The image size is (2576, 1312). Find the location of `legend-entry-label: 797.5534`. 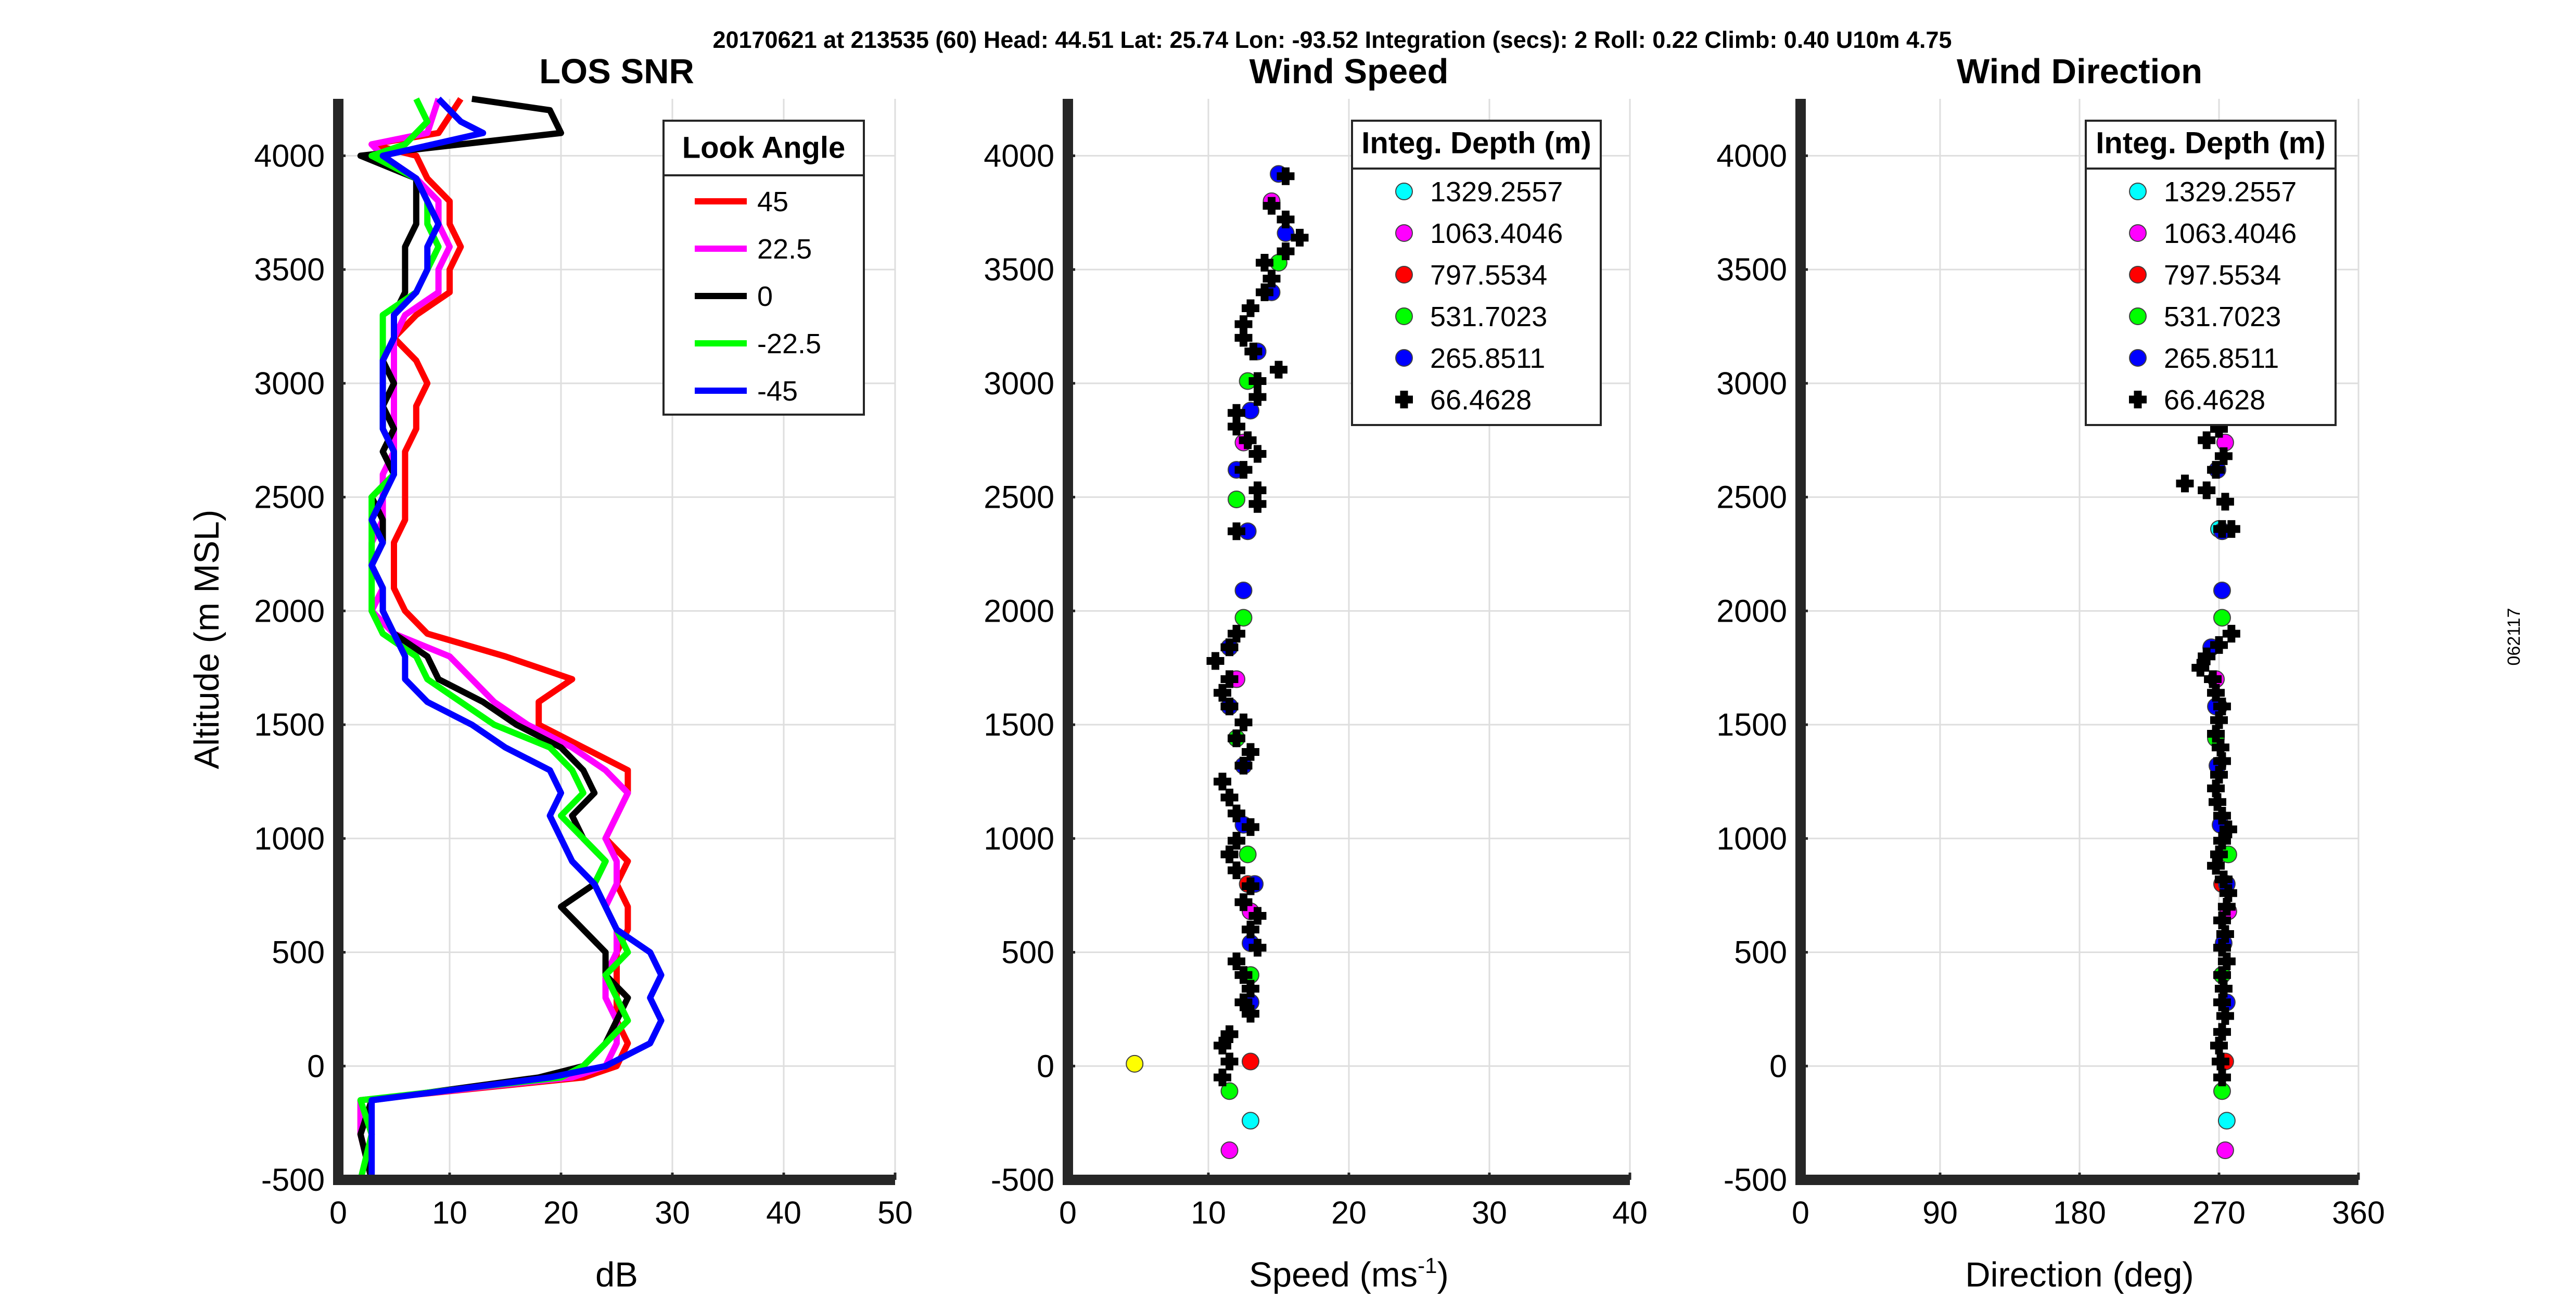

legend-entry-label: 797.5534 is located at coordinates (1488, 275).